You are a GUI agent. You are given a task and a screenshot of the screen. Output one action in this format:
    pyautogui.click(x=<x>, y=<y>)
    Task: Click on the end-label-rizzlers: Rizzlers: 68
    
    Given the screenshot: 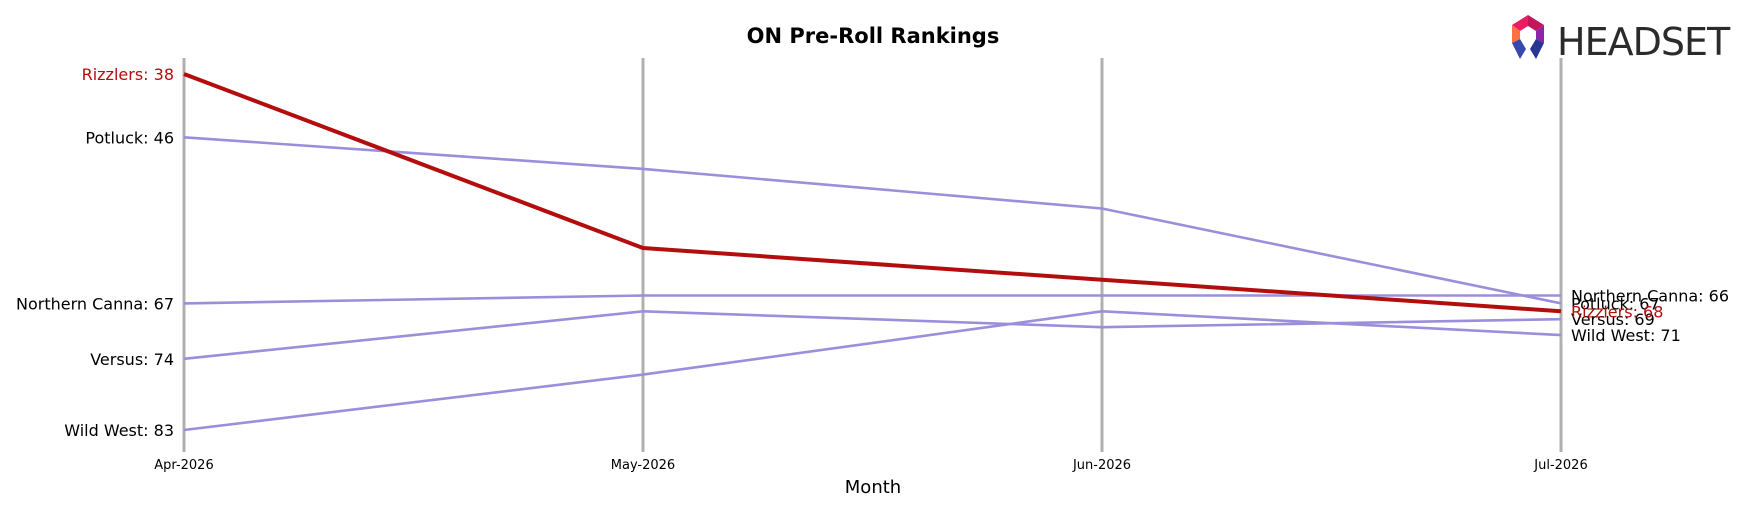 What is the action you would take?
    pyautogui.click(x=1617, y=311)
    